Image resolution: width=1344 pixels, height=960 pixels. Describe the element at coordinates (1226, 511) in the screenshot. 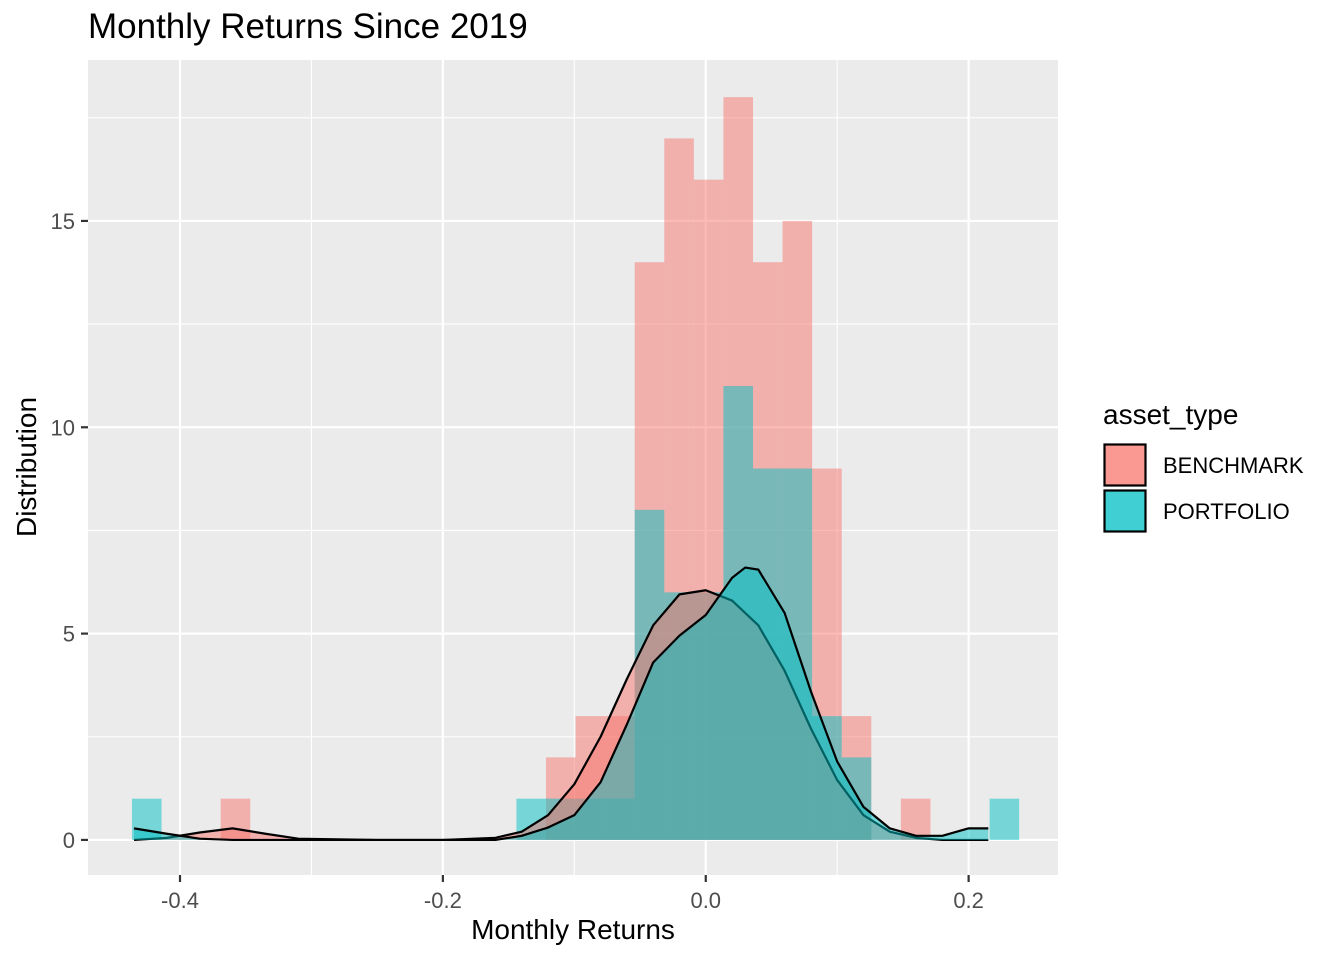

I see `legend-label-portfolio: PORTFOLIO` at that location.